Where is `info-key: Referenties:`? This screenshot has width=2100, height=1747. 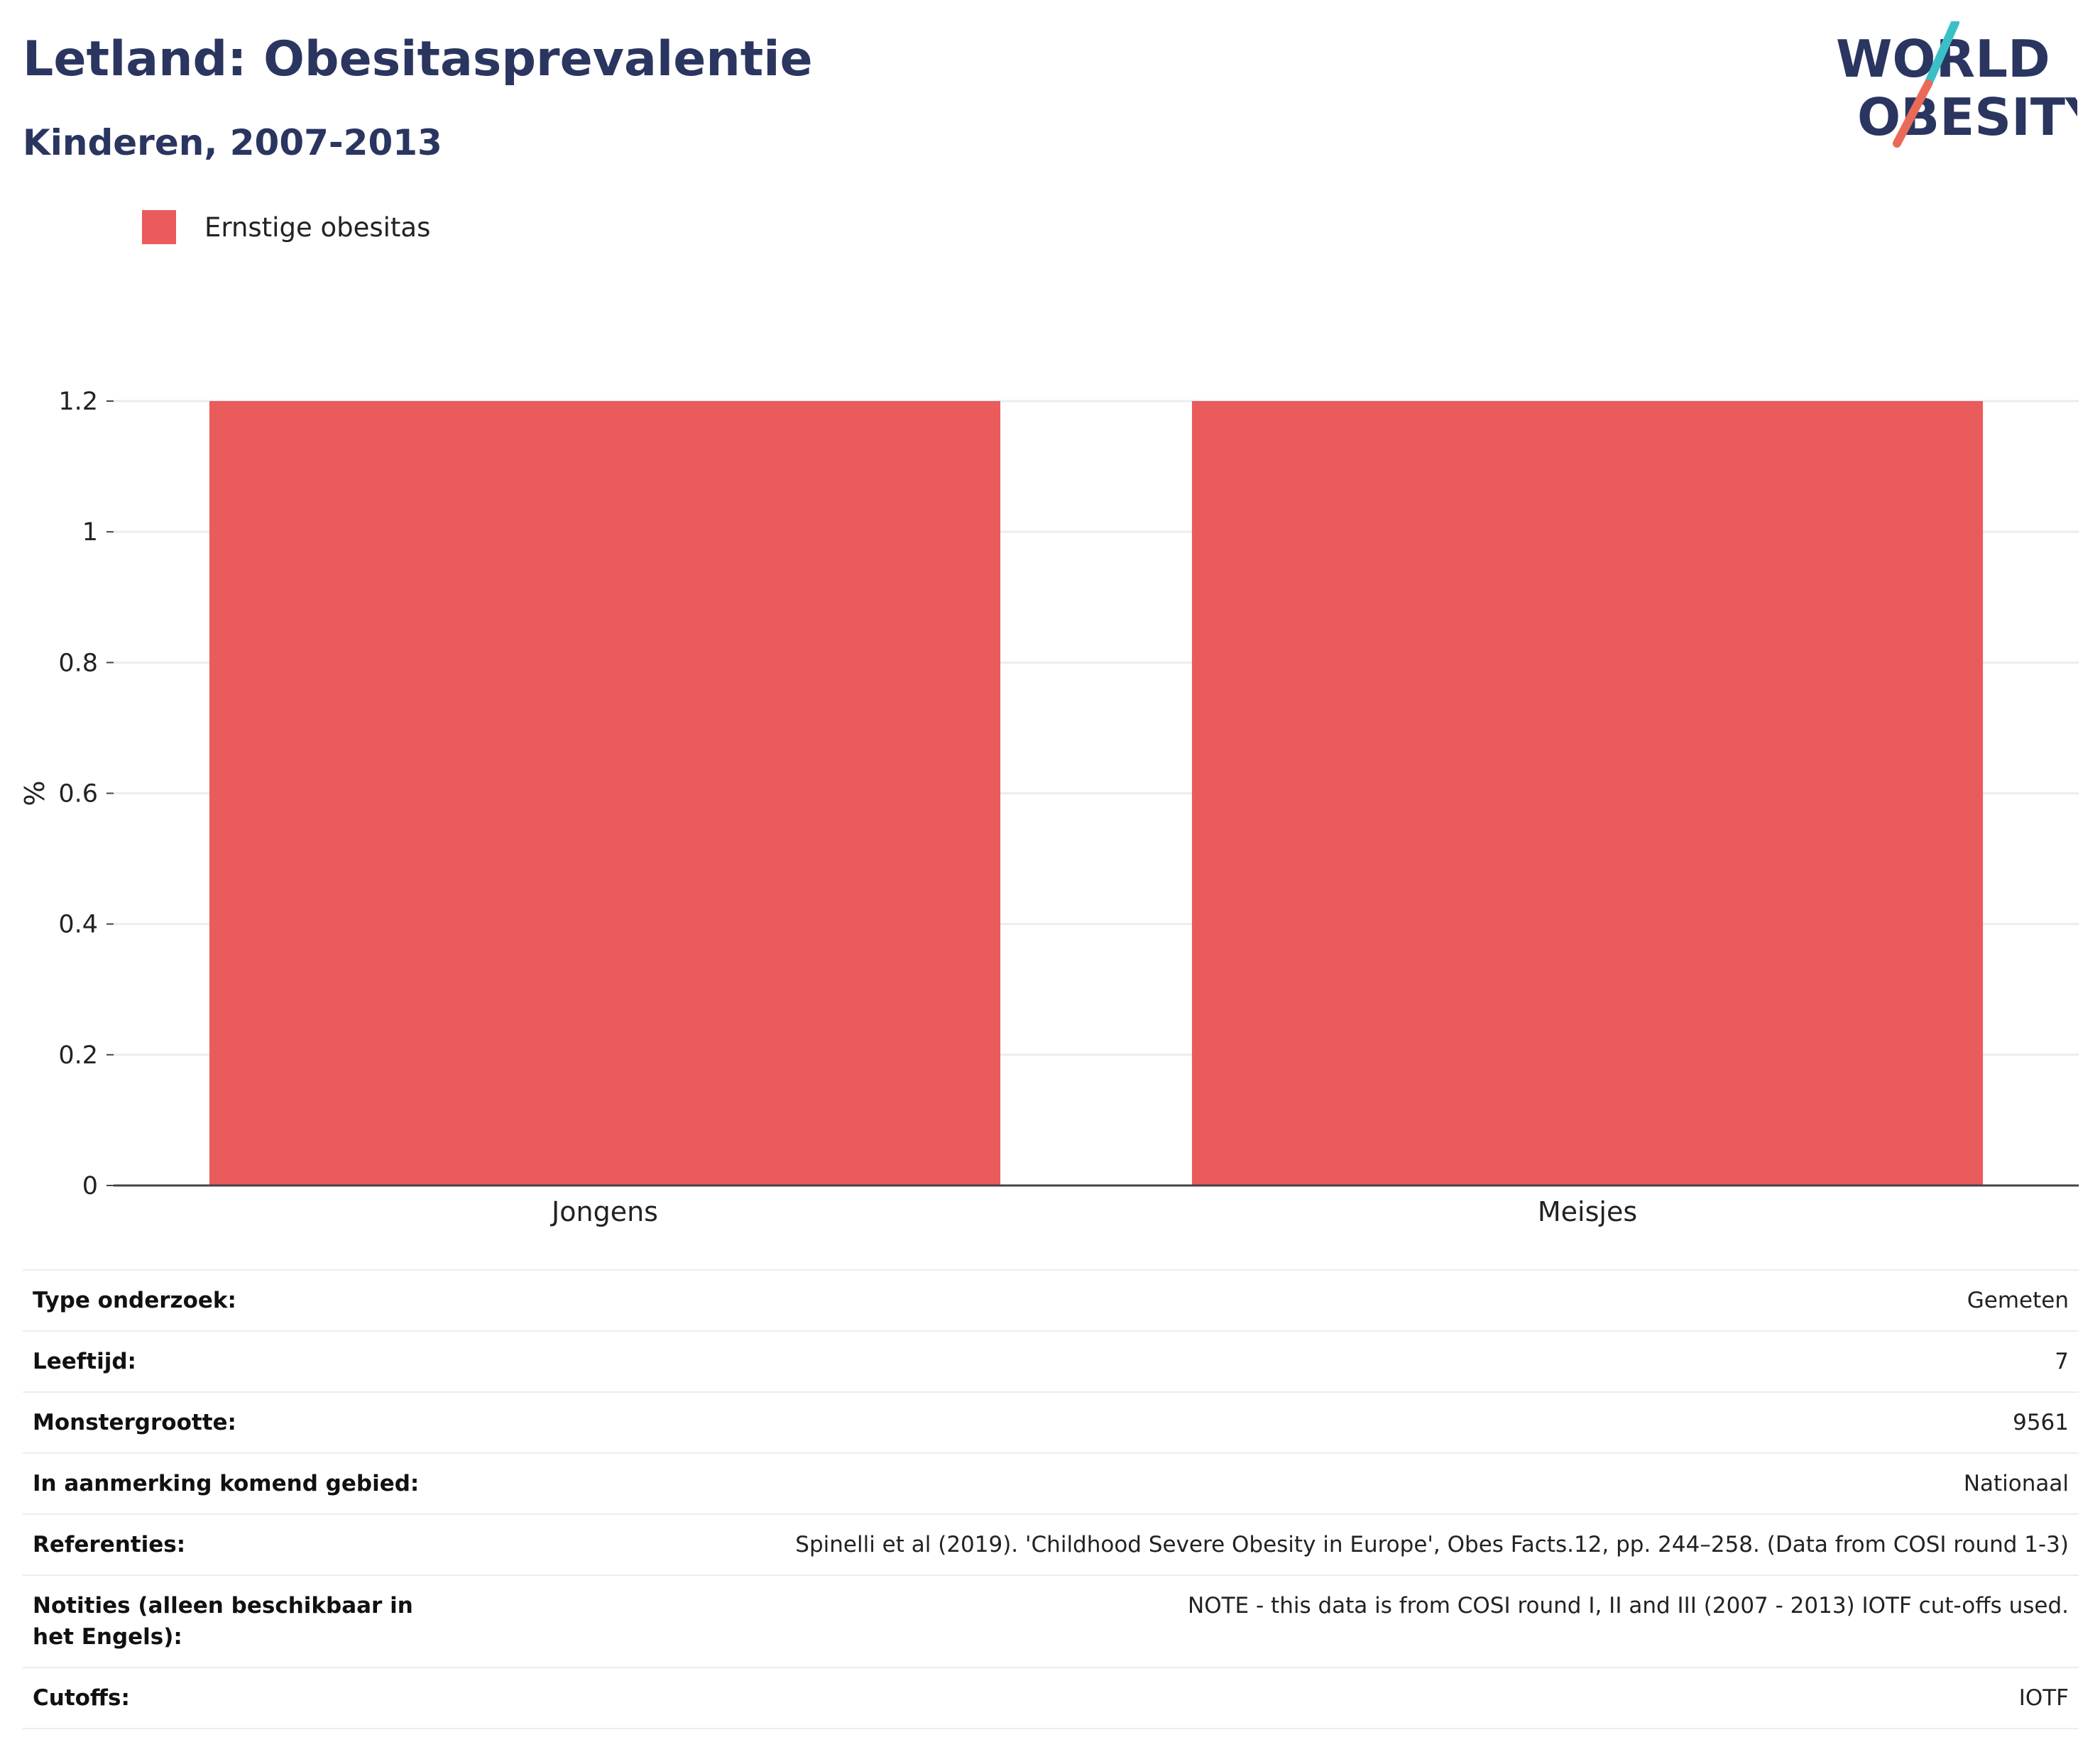
info-key: Referenties: is located at coordinates (109, 1544).